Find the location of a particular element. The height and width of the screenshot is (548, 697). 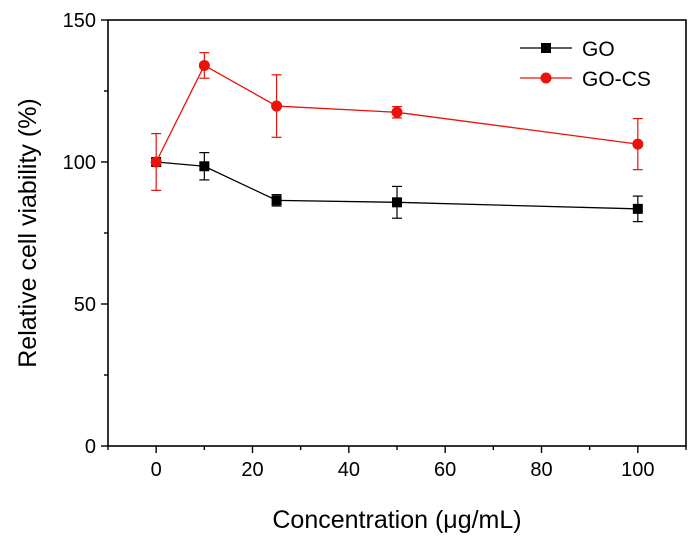

y-tick-label: 150 is located at coordinates (79, 21).